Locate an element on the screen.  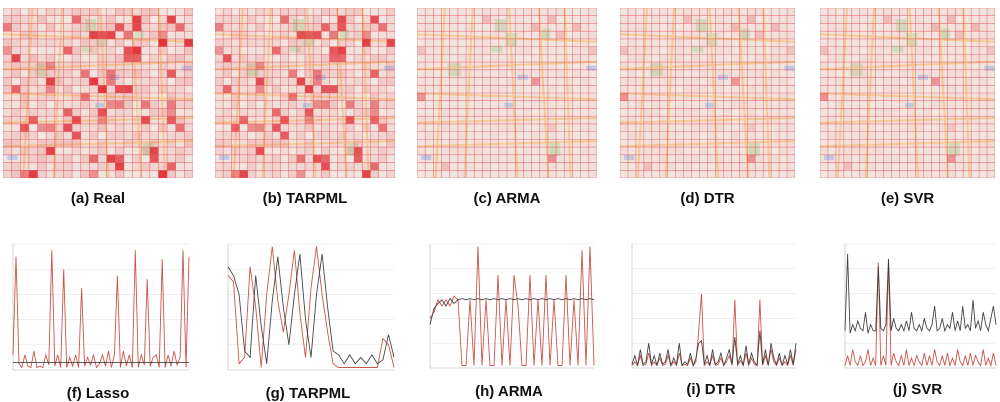
water-area is located at coordinates (591, 68).